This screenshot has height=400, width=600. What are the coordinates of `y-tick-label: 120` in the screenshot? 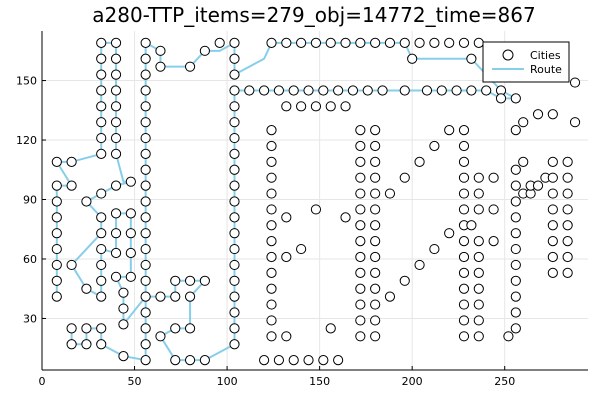 It's located at (26, 140).